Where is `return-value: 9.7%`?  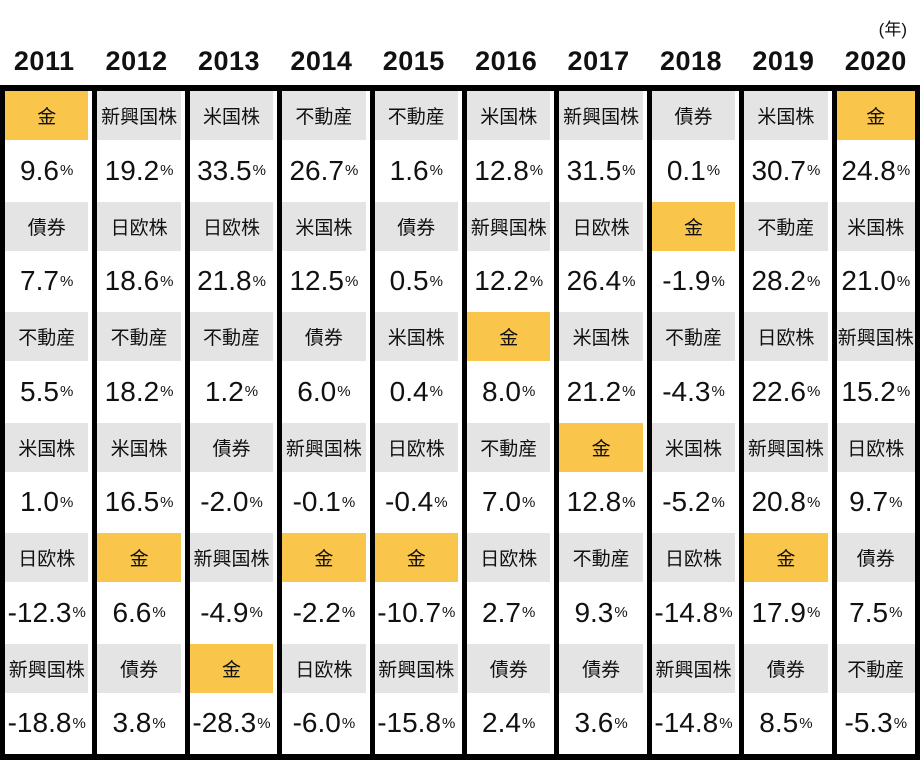 return-value: 9.7% is located at coordinates (875, 502).